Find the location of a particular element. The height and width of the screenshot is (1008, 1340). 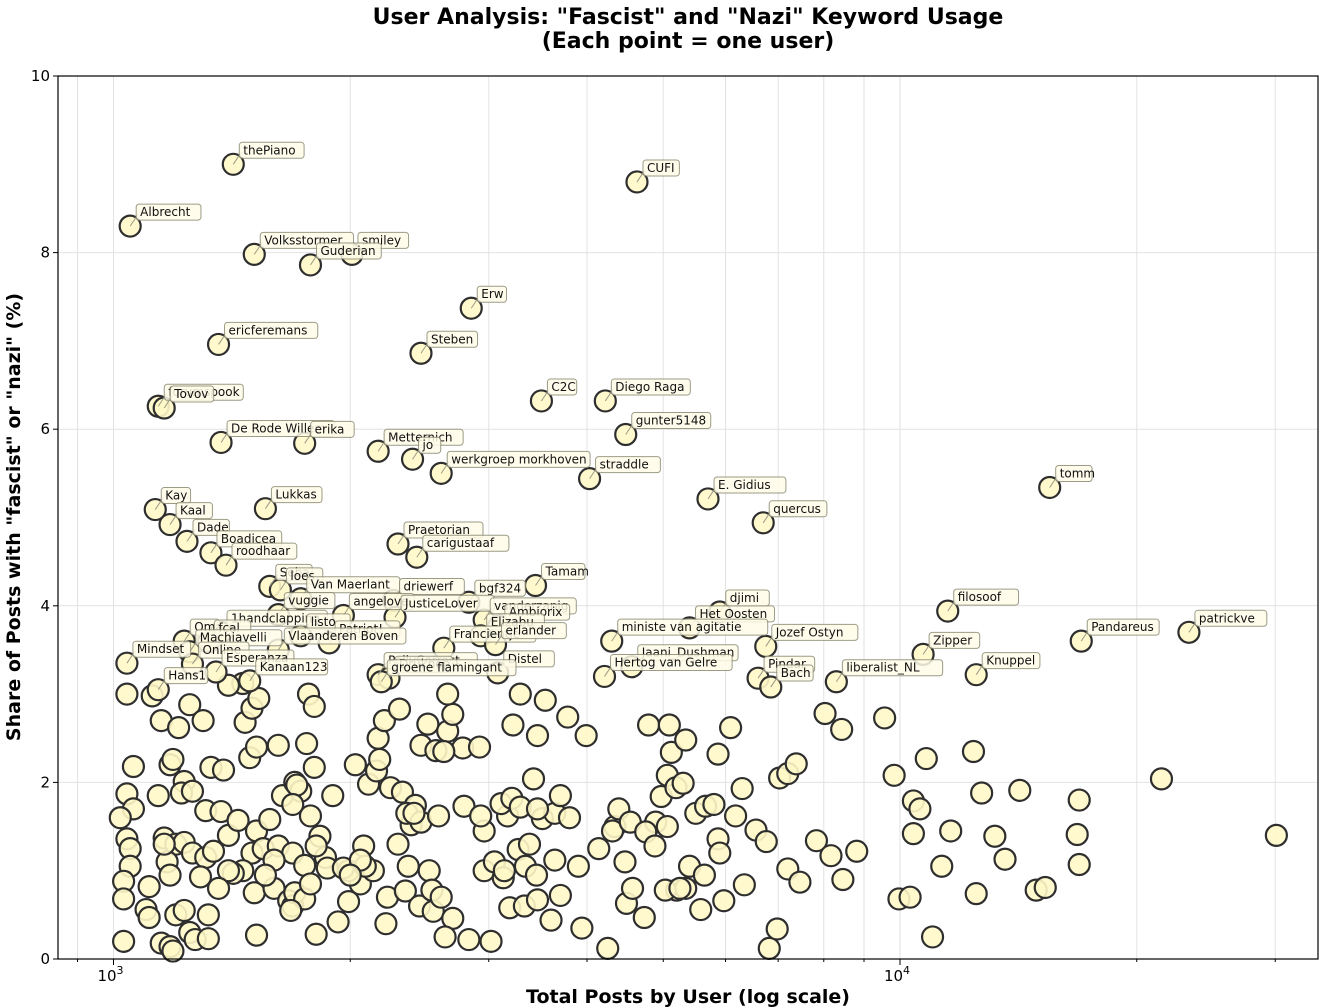

point-annotation: gunter5148 is located at coordinates (668, 423).